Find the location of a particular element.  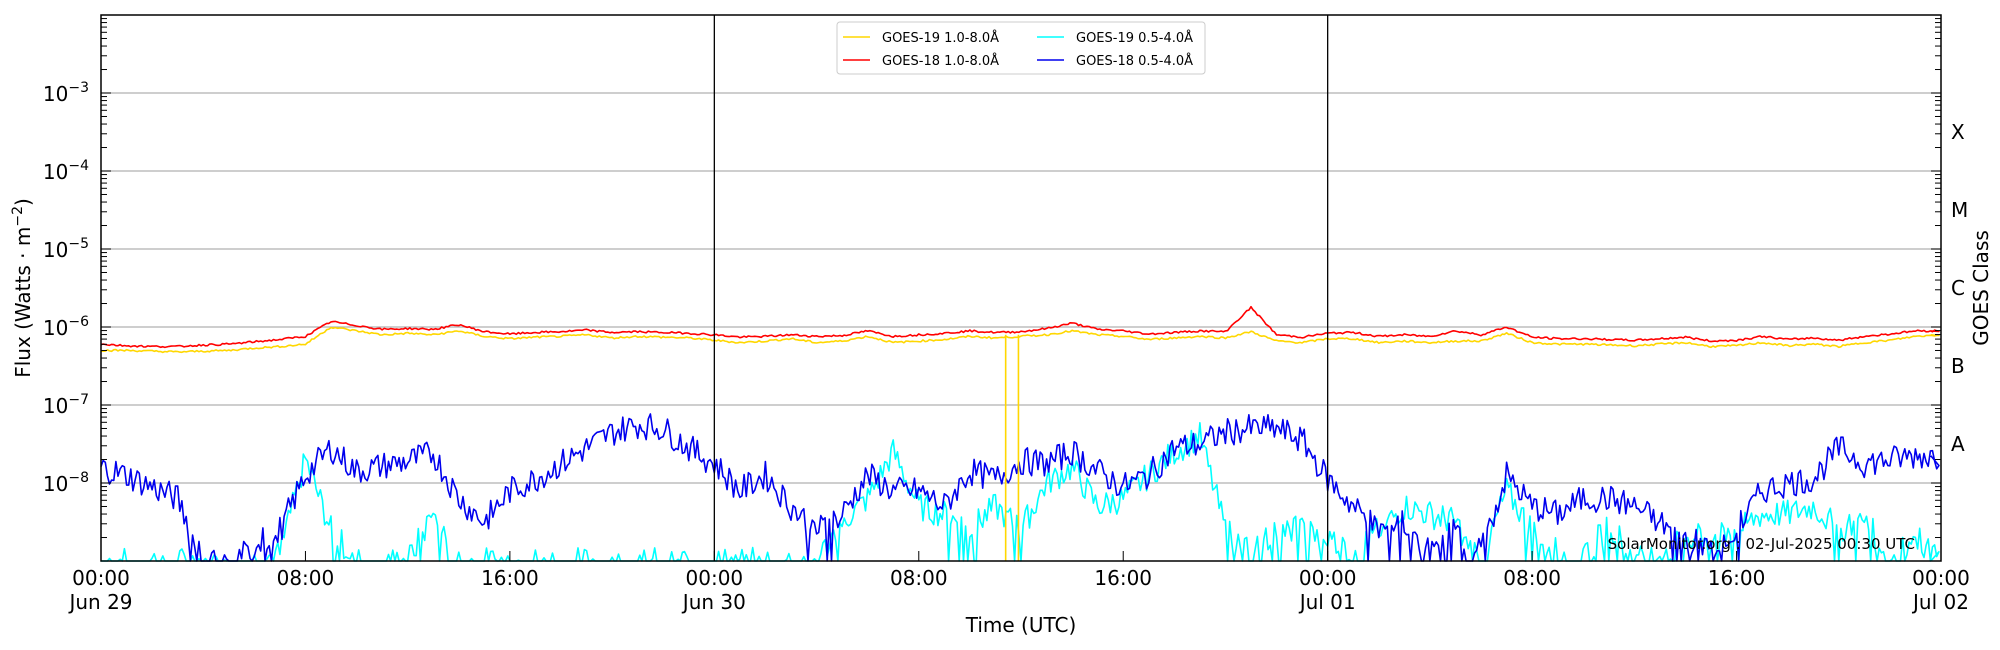

y-tick-label: 10⁻³ is located at coordinates (66, 93).